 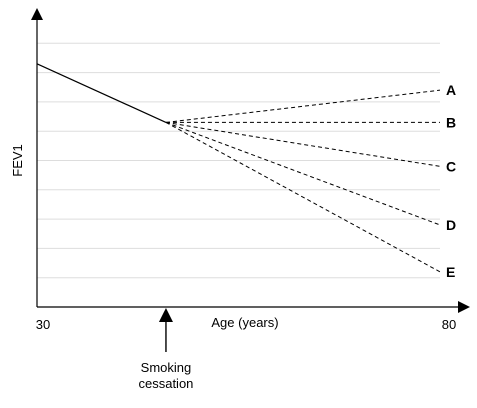 I want to click on series-line-d, so click(x=303, y=173).